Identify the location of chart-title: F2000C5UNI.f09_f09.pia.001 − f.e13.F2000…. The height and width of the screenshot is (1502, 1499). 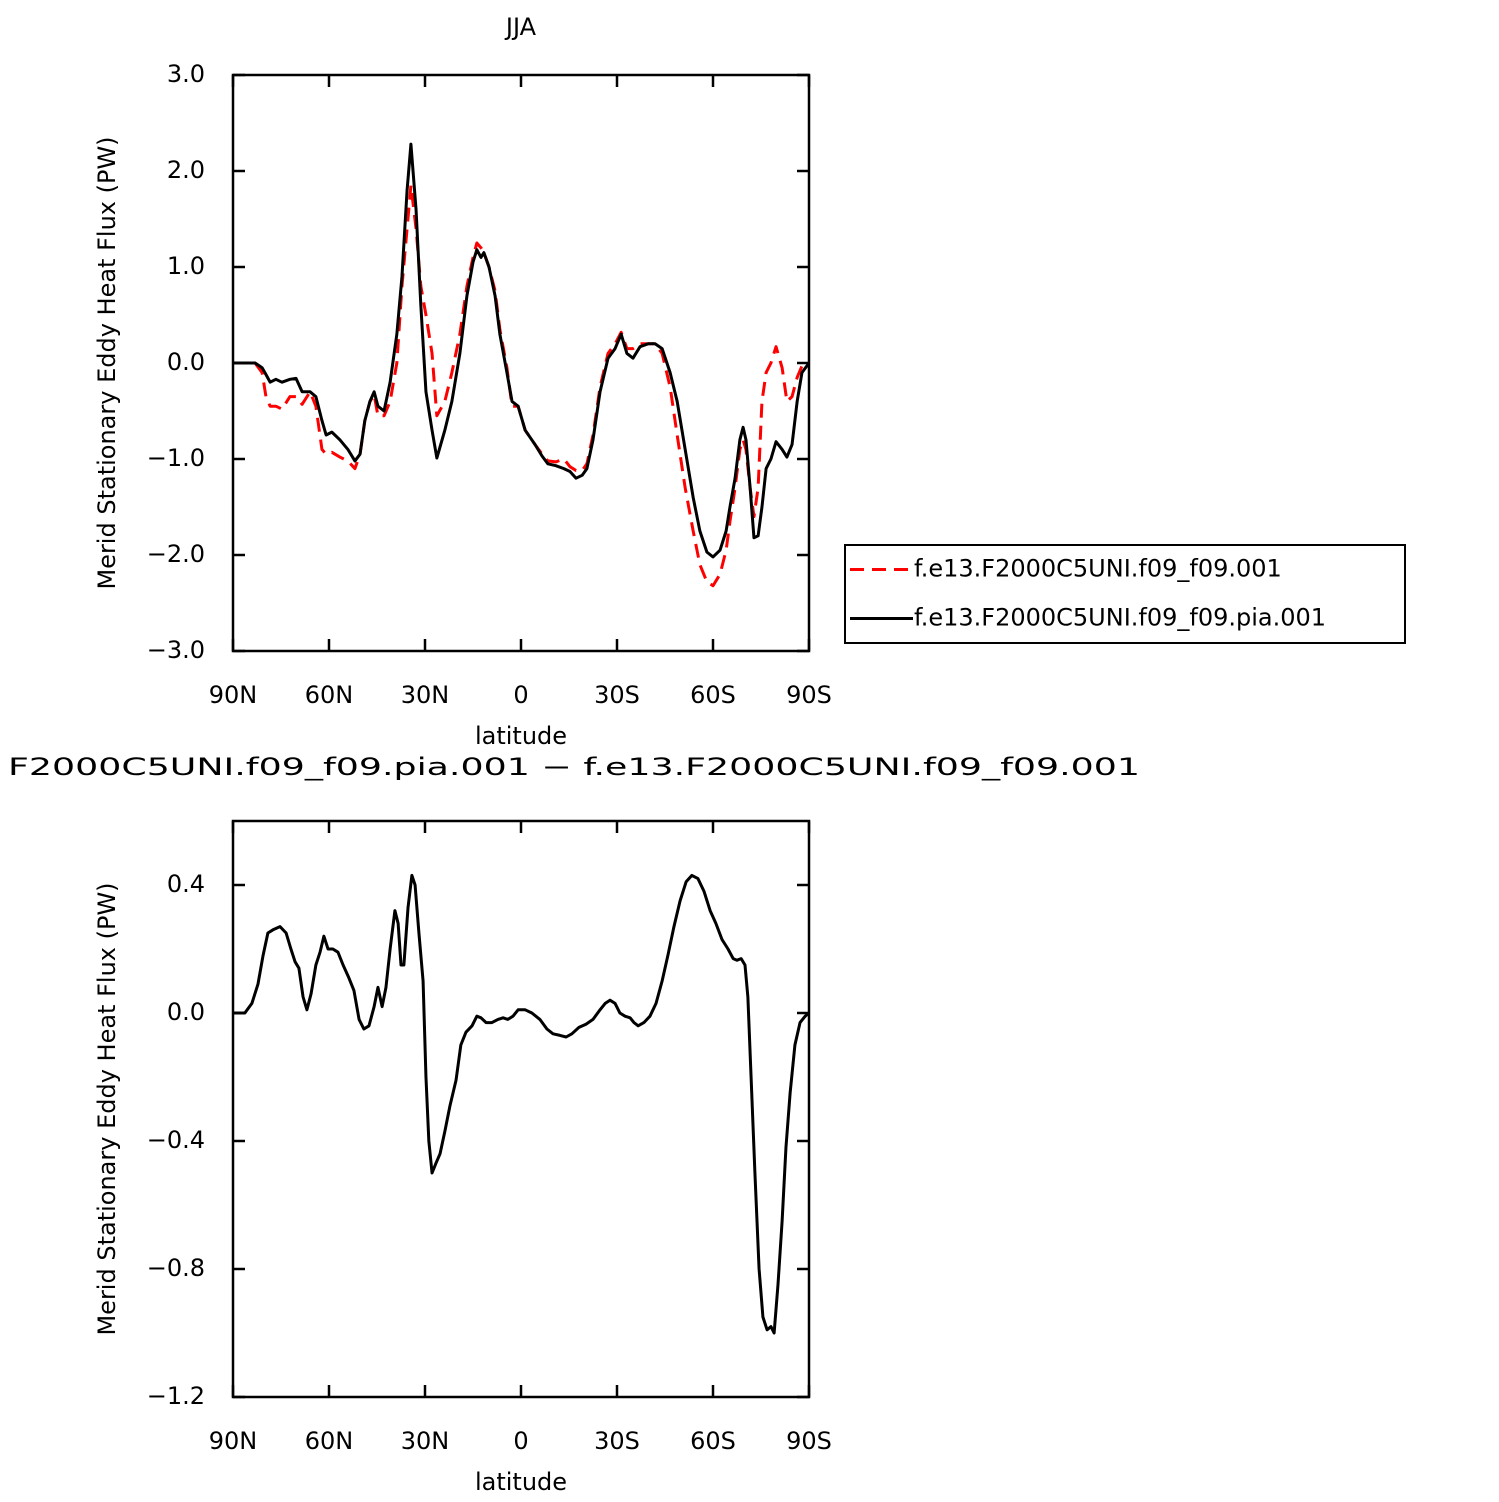
(574, 767).